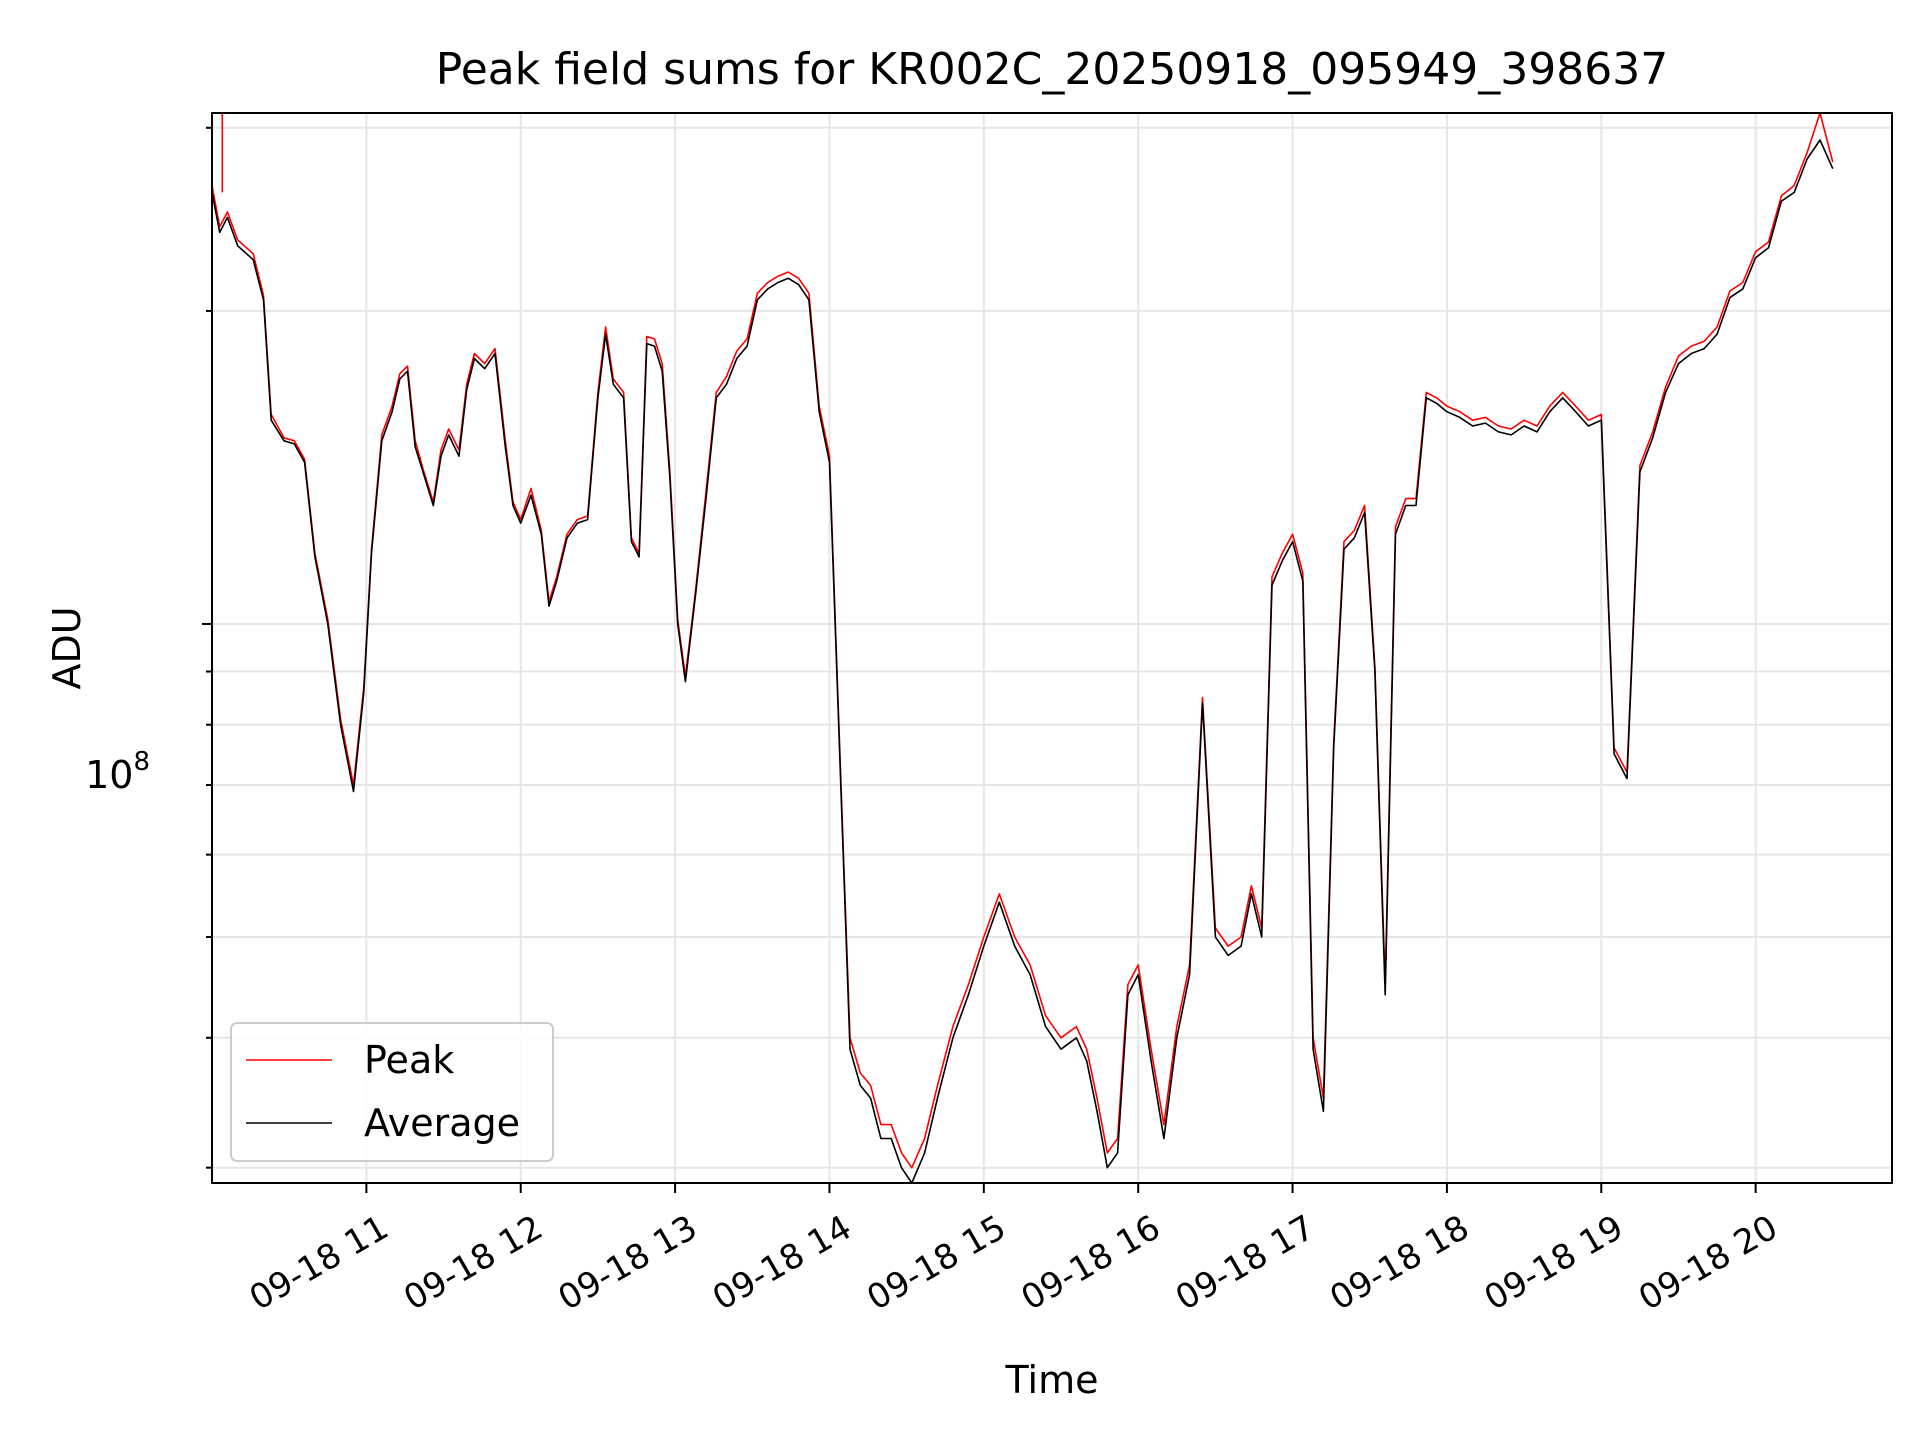 Image resolution: width=1920 pixels, height=1444 pixels. What do you see at coordinates (1091, 1263) in the screenshot?
I see `x-tick-label: 09-18 16` at bounding box center [1091, 1263].